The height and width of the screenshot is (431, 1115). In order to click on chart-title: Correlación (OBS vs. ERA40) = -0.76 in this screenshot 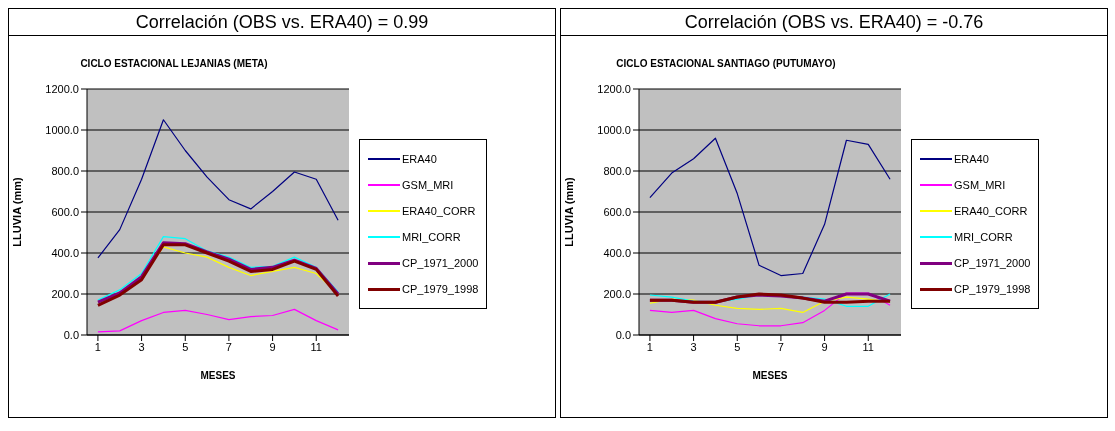, I will do `click(834, 22)`.